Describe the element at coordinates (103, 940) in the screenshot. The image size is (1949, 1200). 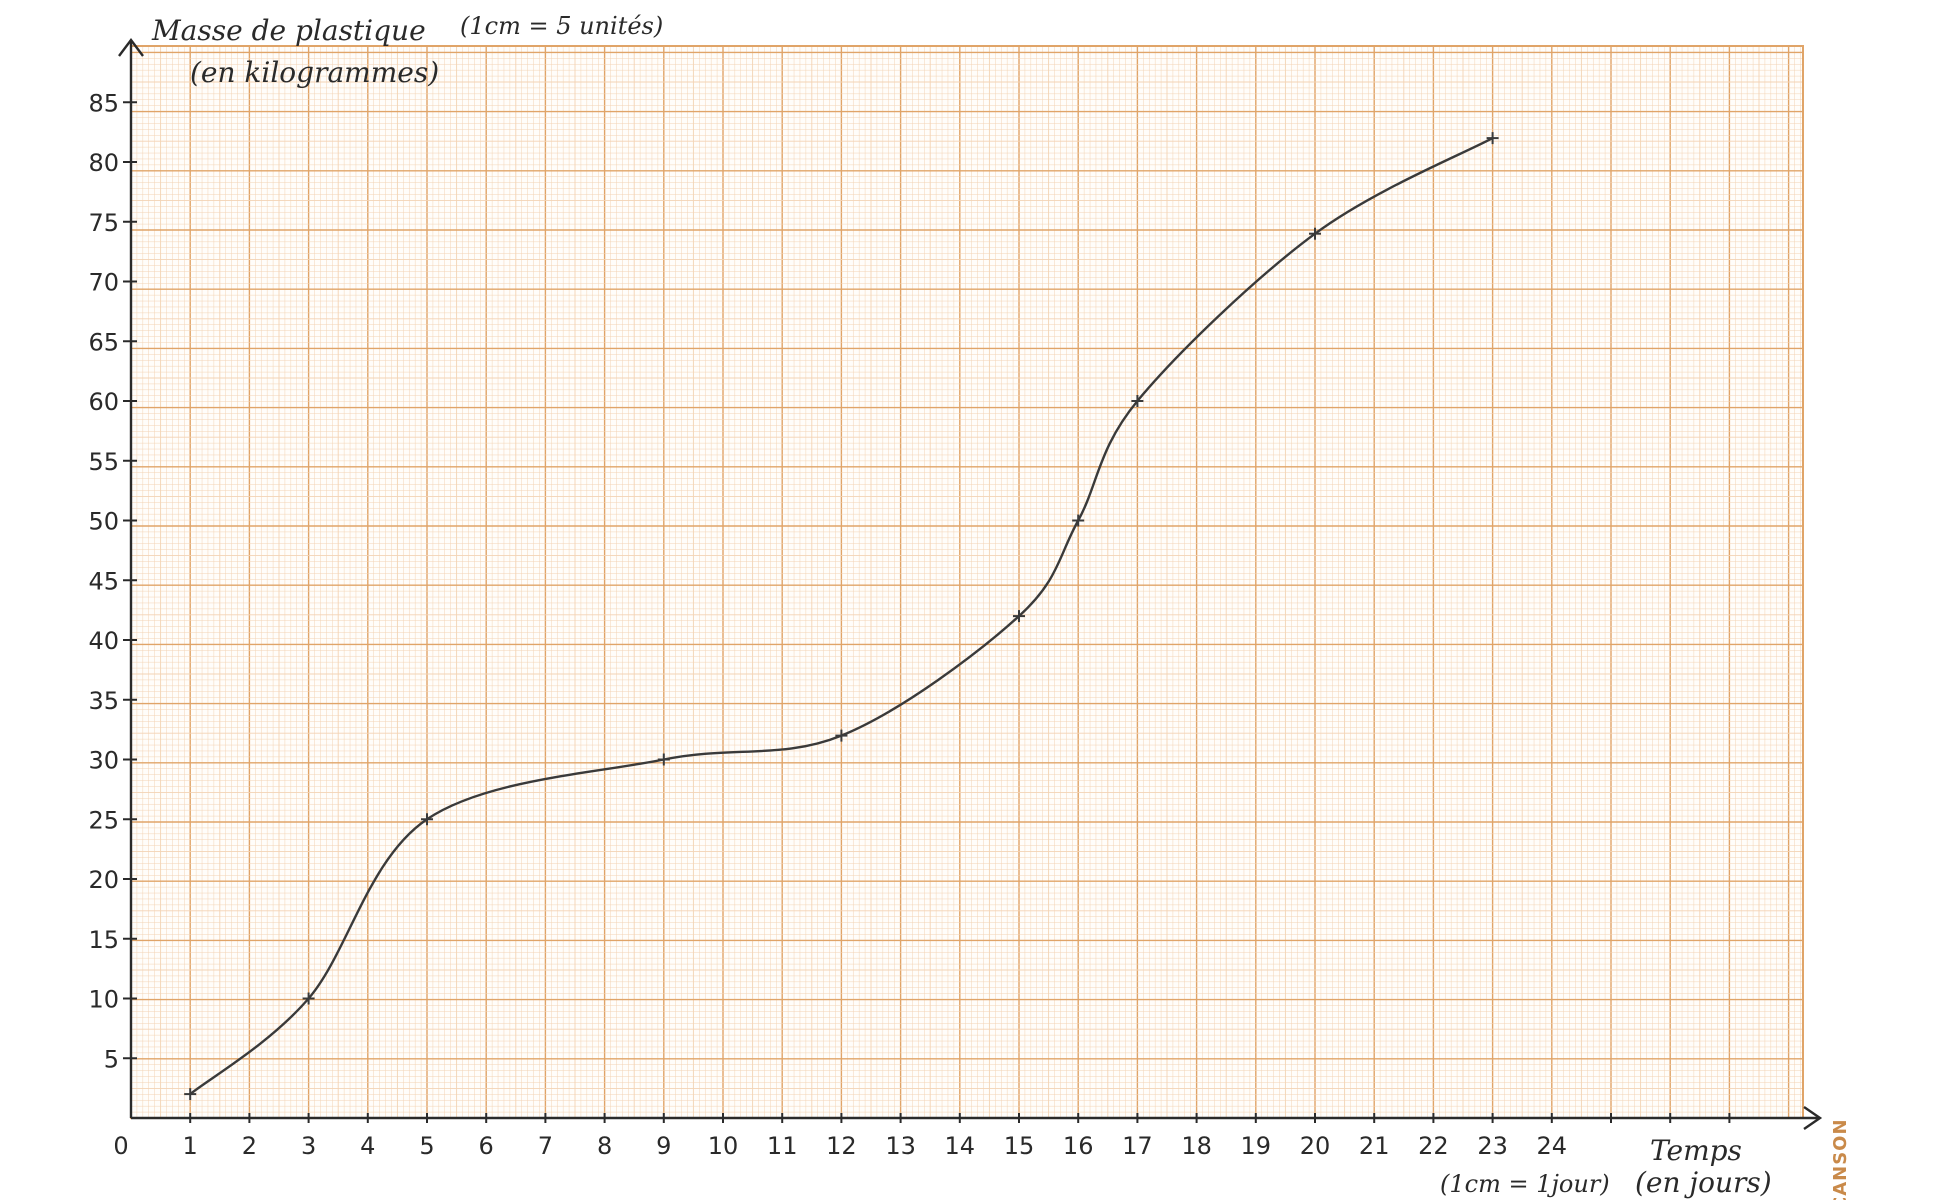
I see `y-tick-label: 15` at that location.